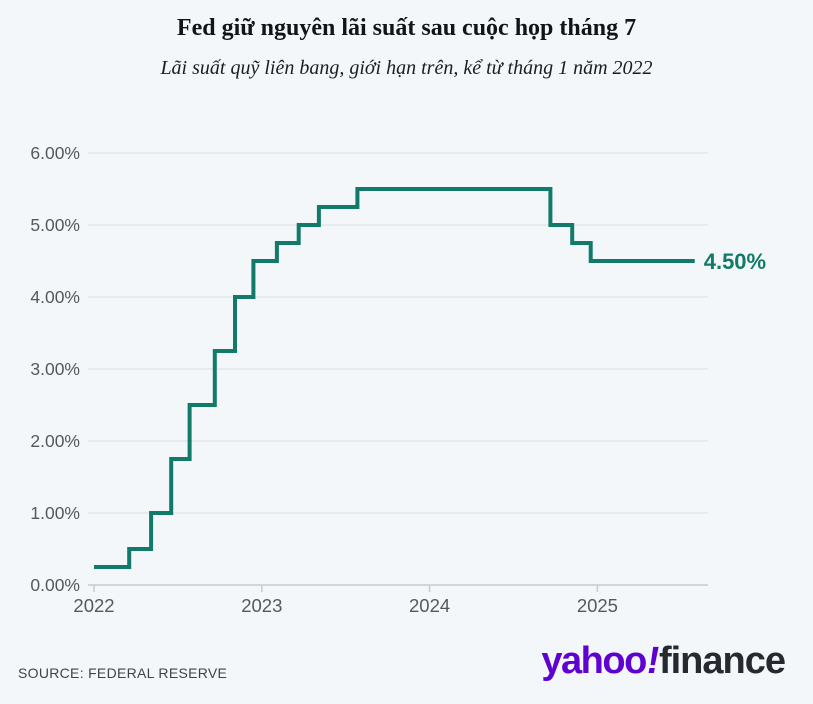  What do you see at coordinates (722, 661) in the screenshot?
I see `finance-wordmark: finance` at bounding box center [722, 661].